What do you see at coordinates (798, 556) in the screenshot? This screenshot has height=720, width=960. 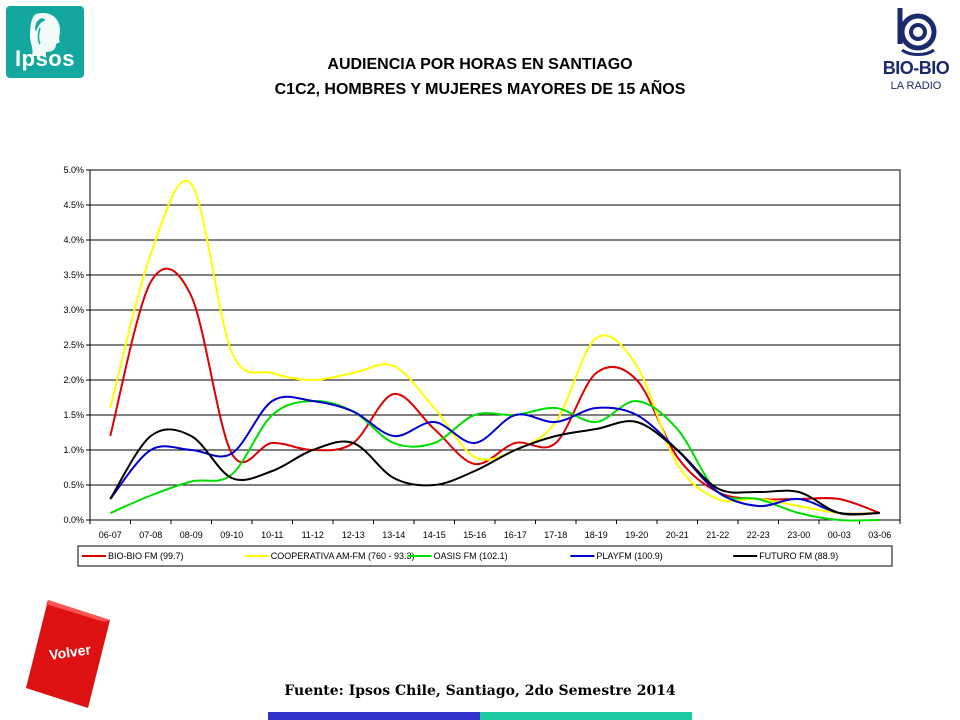 I see `legend-label-4: FUTURO FM (88.9)` at bounding box center [798, 556].